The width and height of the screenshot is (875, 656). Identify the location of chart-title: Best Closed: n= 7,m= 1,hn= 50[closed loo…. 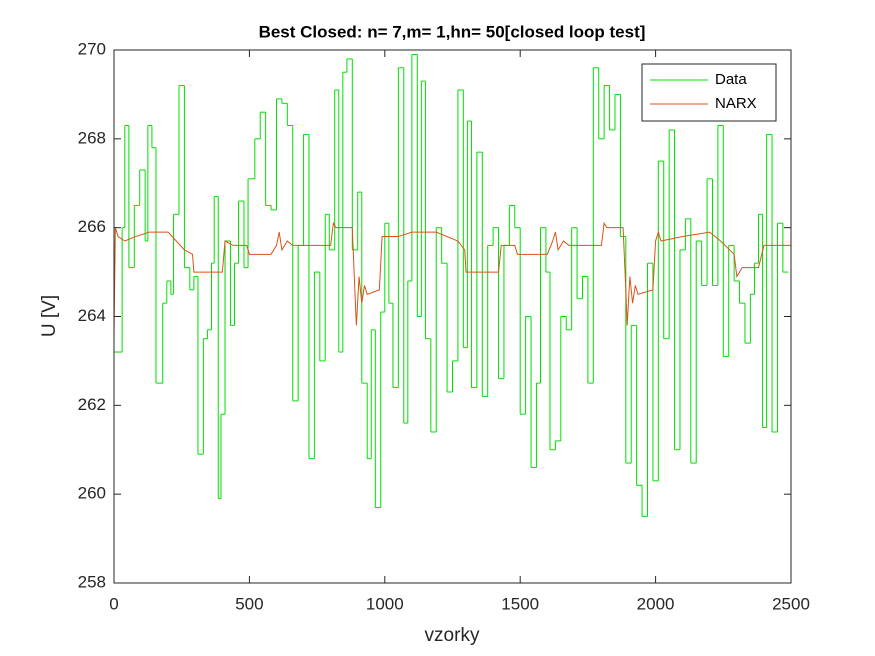
(452, 31).